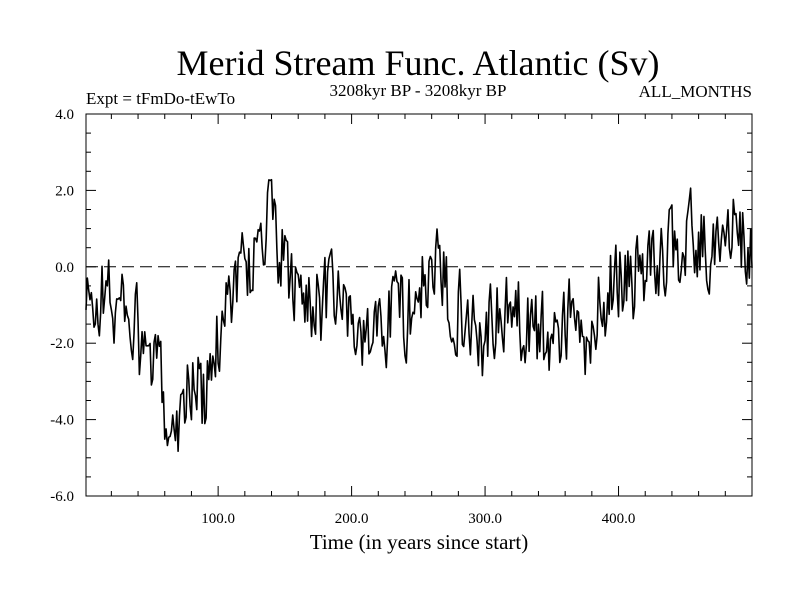 The width and height of the screenshot is (800, 604). Describe the element at coordinates (419, 542) in the screenshot. I see `x-axis-label: Time (in years since start)` at that location.